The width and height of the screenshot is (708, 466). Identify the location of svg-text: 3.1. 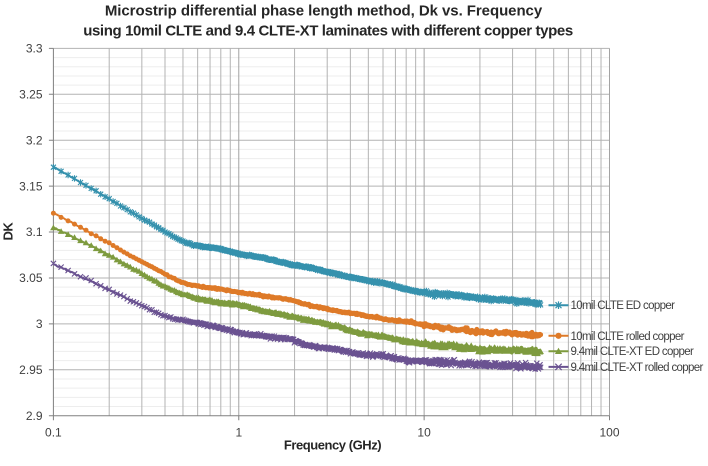
(34, 232).